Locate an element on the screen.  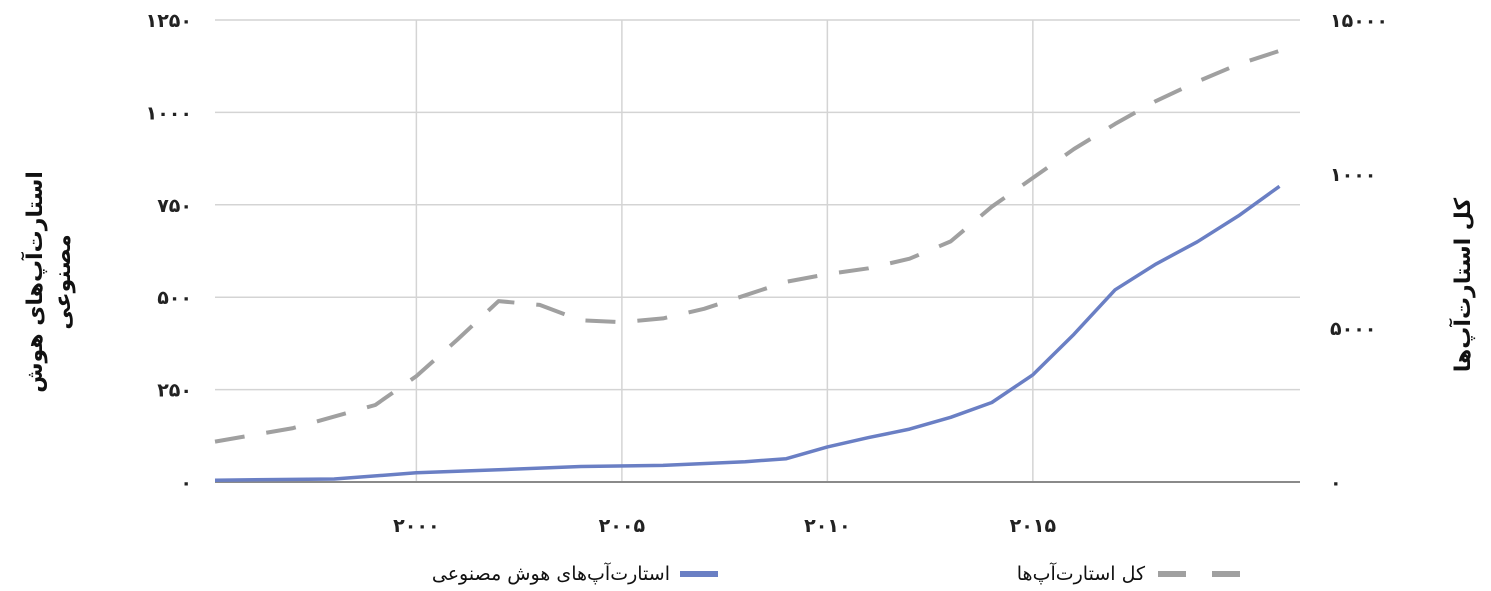
x-tick-label: ۲۰۰۵ is located at coordinates (622, 526).